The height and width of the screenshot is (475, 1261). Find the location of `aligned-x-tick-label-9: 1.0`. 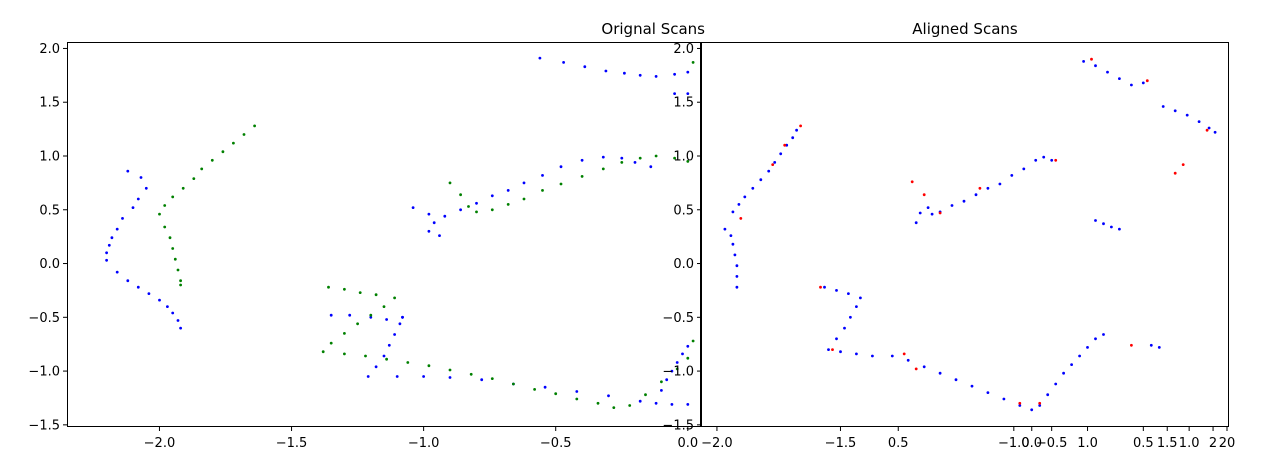

aligned-x-tick-label-9: 1.0 is located at coordinates (1189, 443).